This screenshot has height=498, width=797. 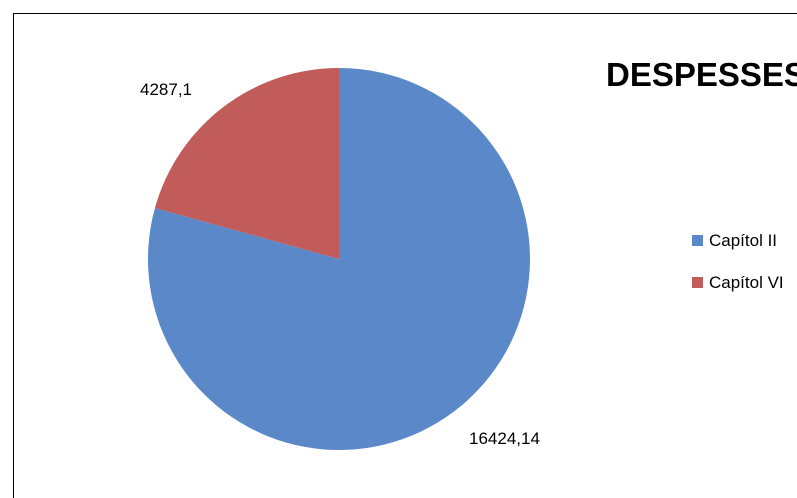 I want to click on pie-slice-cap-tol-vi, so click(x=246, y=163).